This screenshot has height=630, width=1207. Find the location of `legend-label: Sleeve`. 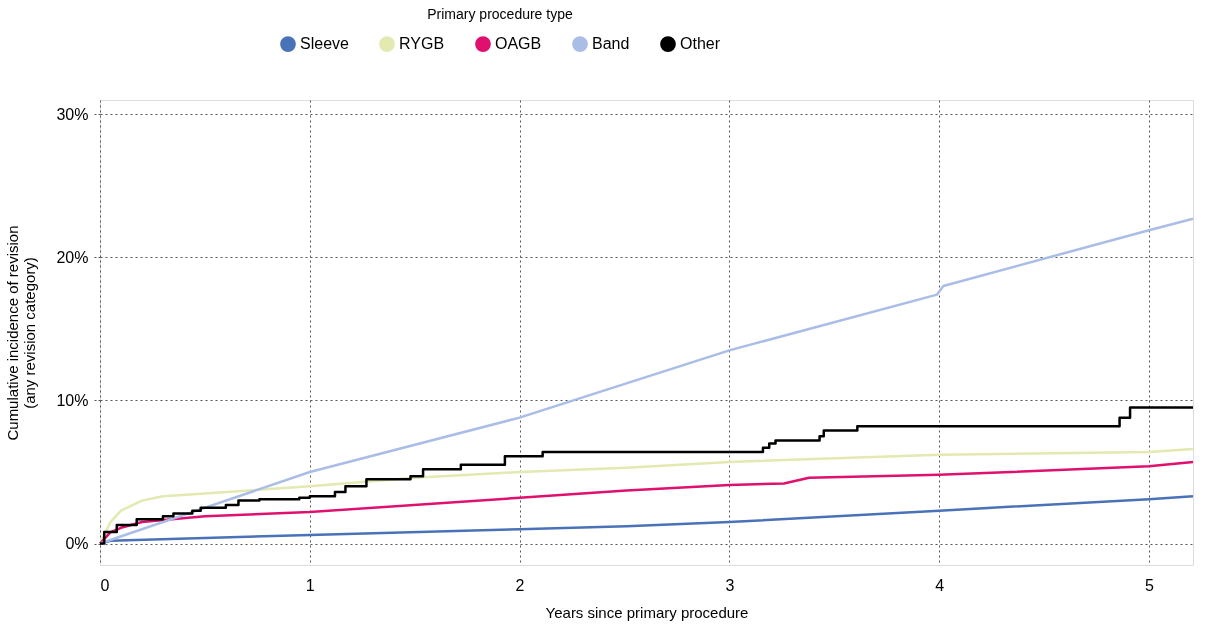

legend-label: Sleeve is located at coordinates (325, 44).